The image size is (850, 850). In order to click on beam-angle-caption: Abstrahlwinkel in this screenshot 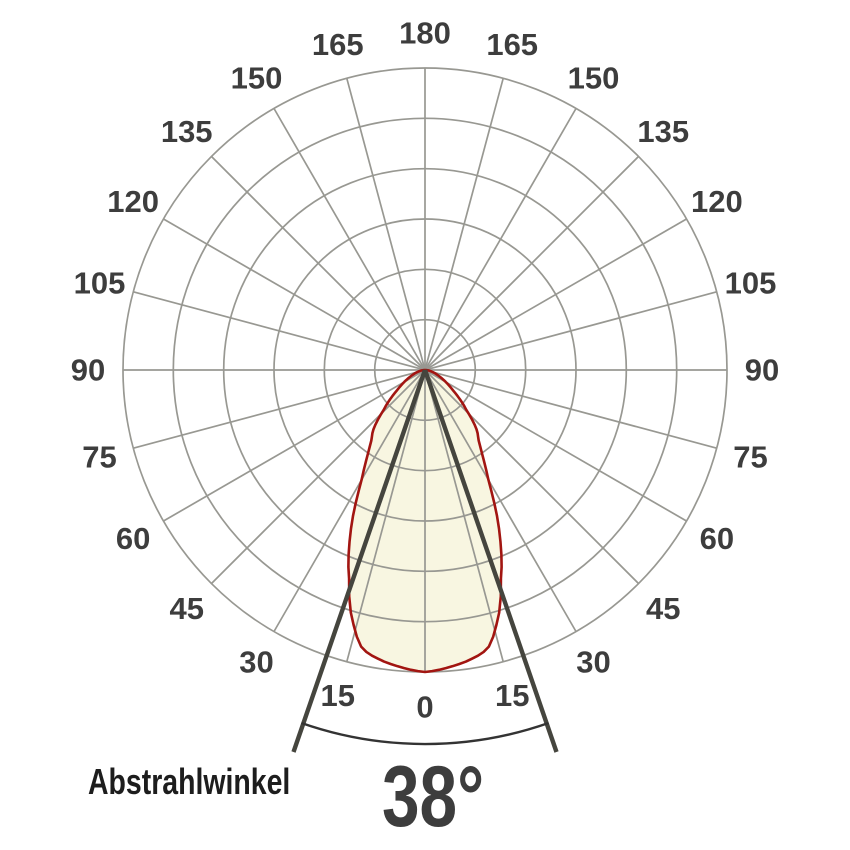, I will do `click(189, 781)`.